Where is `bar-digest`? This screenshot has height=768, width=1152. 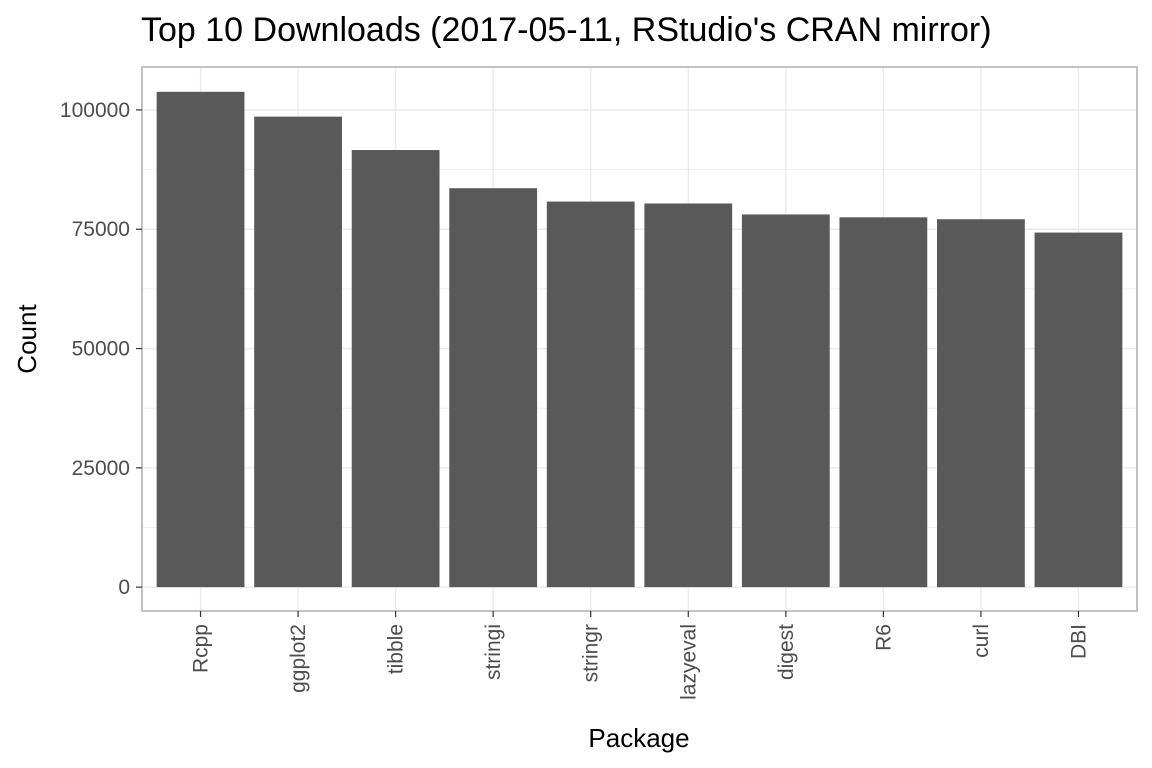 bar-digest is located at coordinates (785, 401).